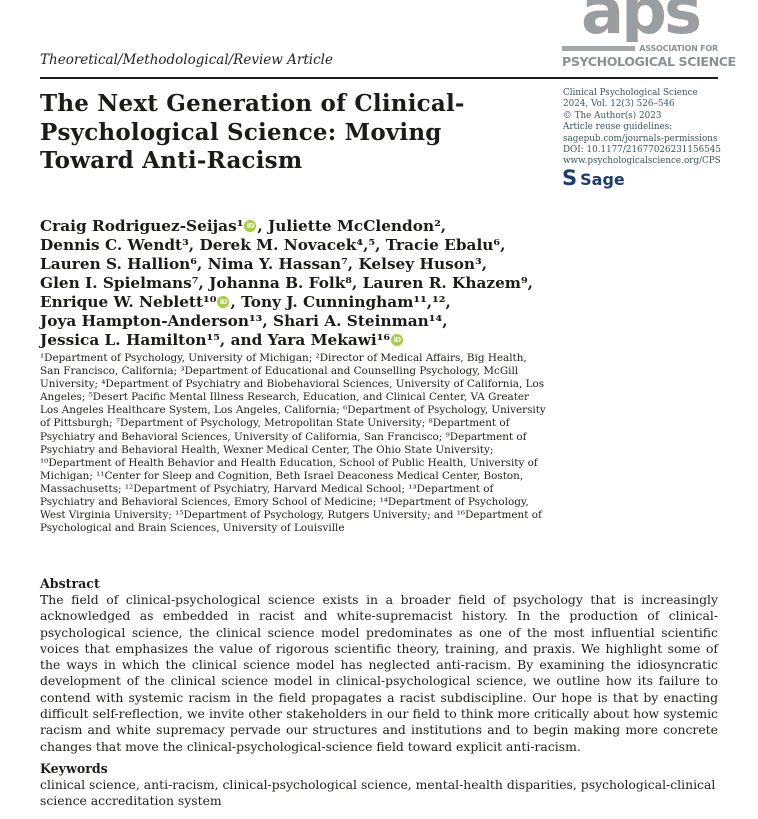 The image size is (758, 819). What do you see at coordinates (70, 583) in the screenshot?
I see `abstract-heading: Abstract` at bounding box center [70, 583].